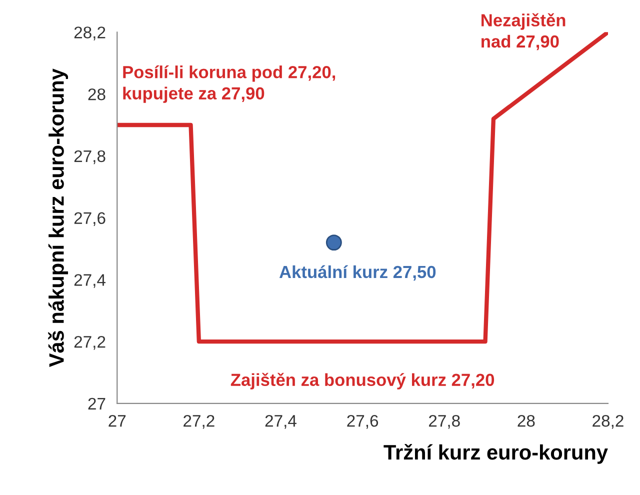  Describe the element at coordinates (199, 421) in the screenshot. I see `x-tick-label: 27,2` at that location.